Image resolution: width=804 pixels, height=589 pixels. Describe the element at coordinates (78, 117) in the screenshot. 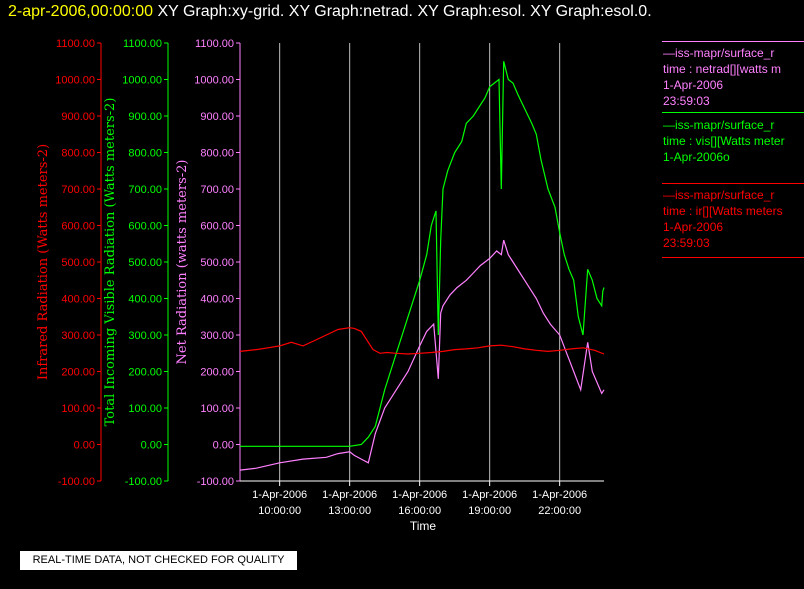

I see `y-tick-label-ir: 900.00` at that location.